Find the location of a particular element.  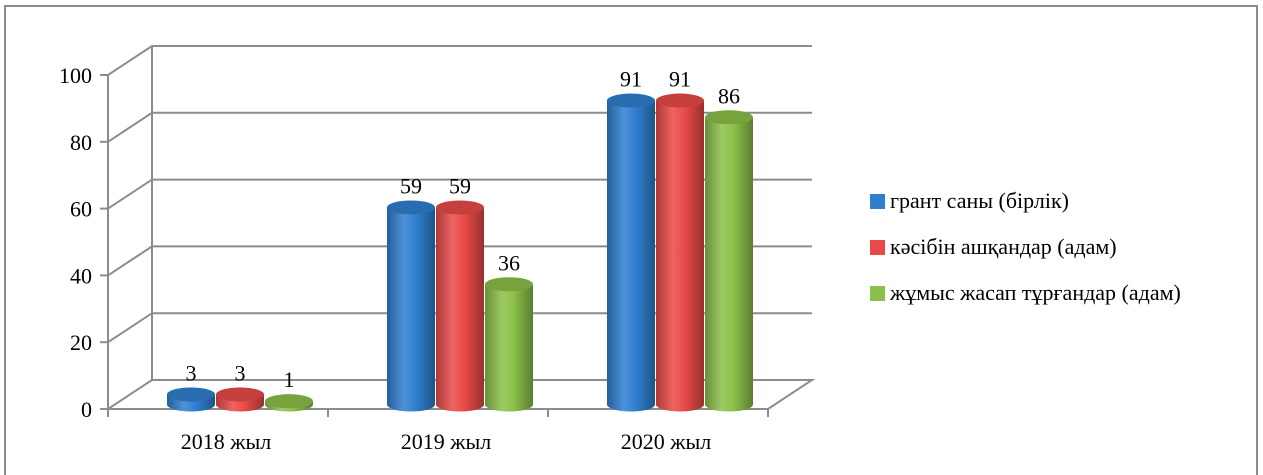

y-tick-label: 0 is located at coordinates (86, 409).